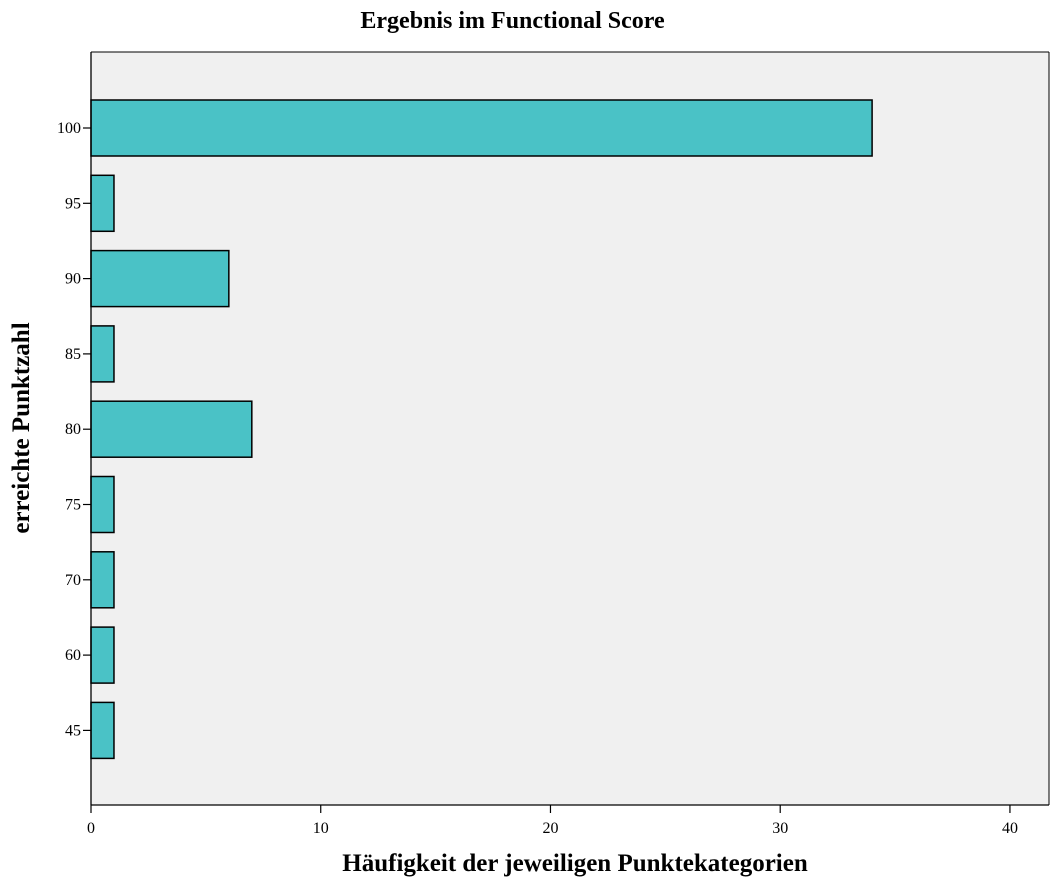 This screenshot has width=1050, height=882. I want to click on chart-title: Ergebnis im Functional Score, so click(512, 21).